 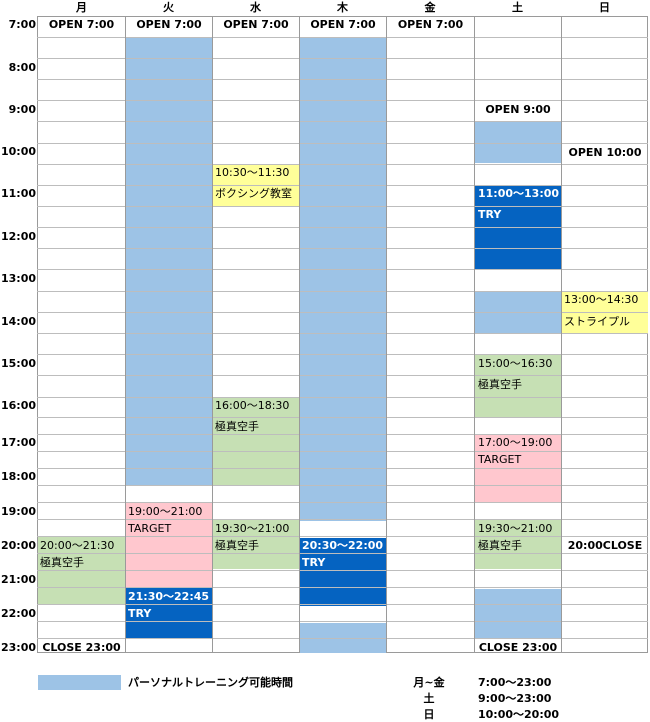 I want to click on time-label: 7:00, so click(x=22, y=24).